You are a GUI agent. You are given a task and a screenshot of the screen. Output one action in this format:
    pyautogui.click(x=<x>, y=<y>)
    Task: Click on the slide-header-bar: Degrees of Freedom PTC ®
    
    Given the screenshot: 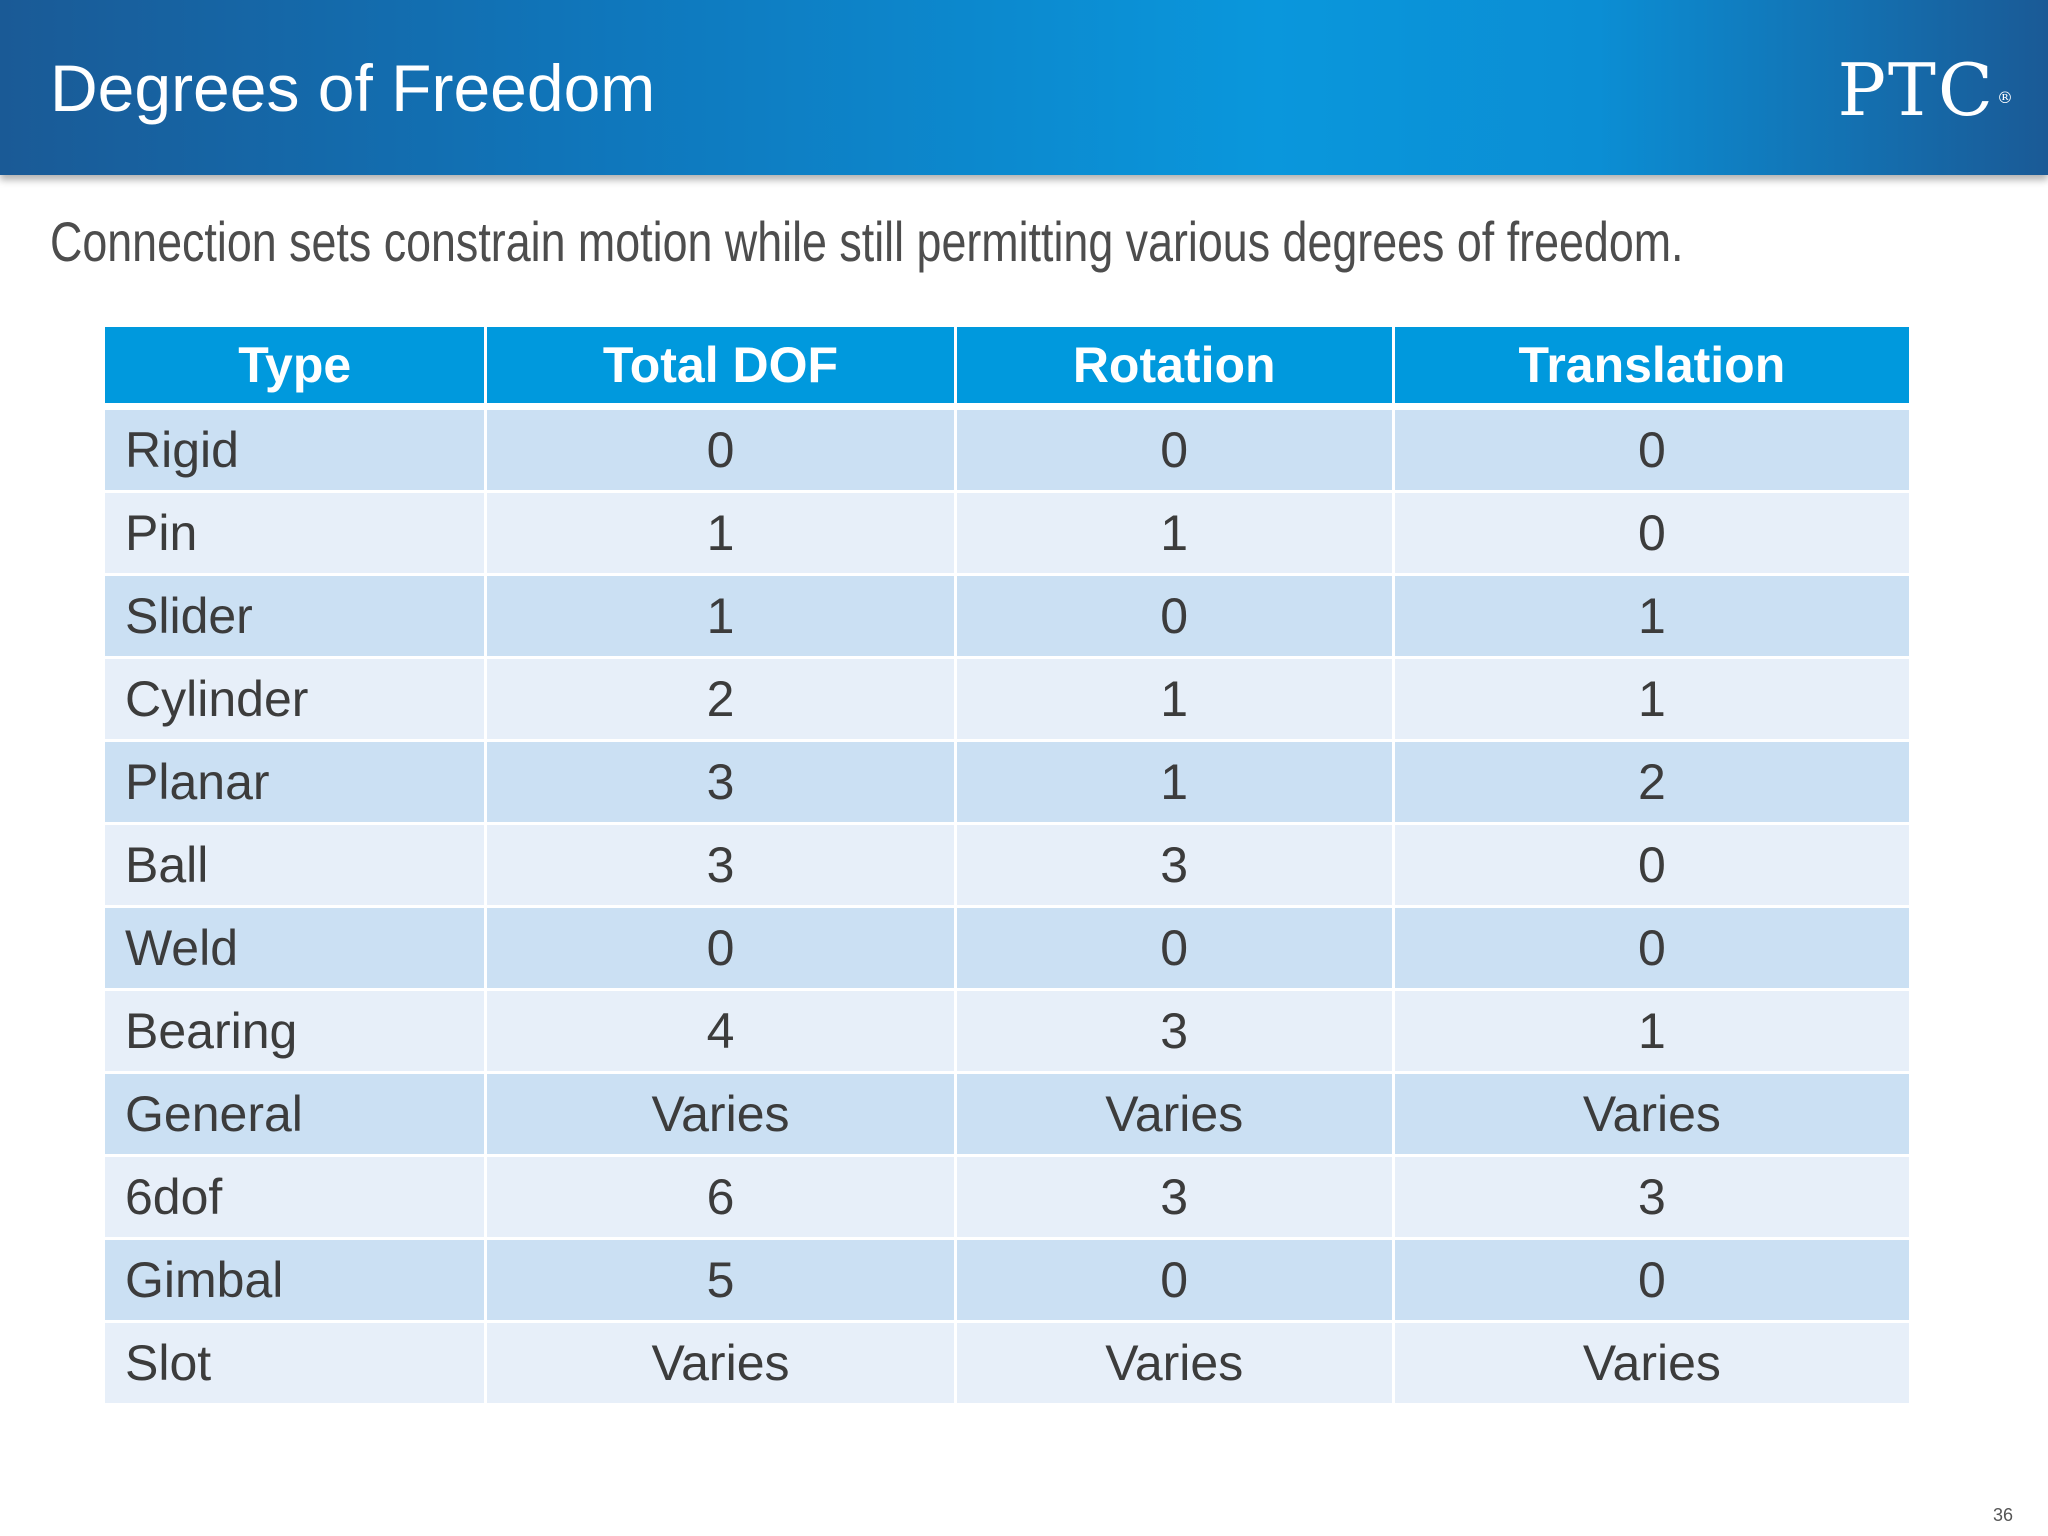 What is the action you would take?
    pyautogui.click(x=1024, y=87)
    